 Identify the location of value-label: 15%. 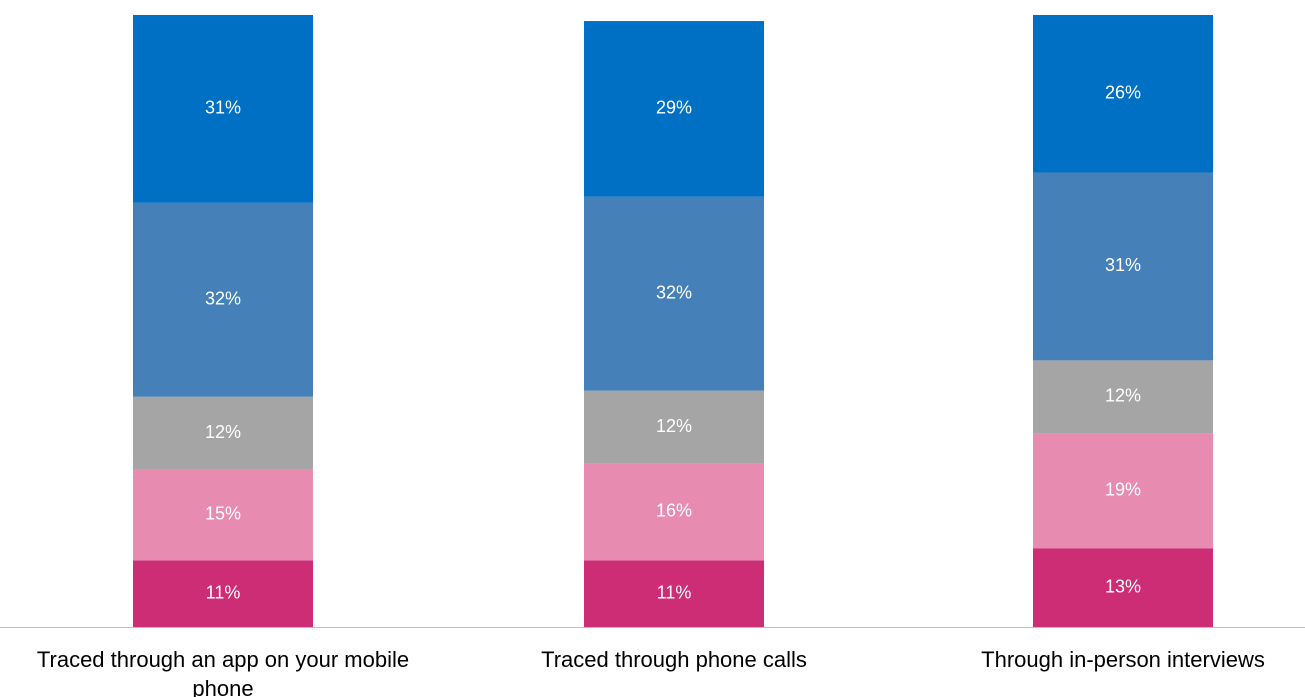
(223, 514).